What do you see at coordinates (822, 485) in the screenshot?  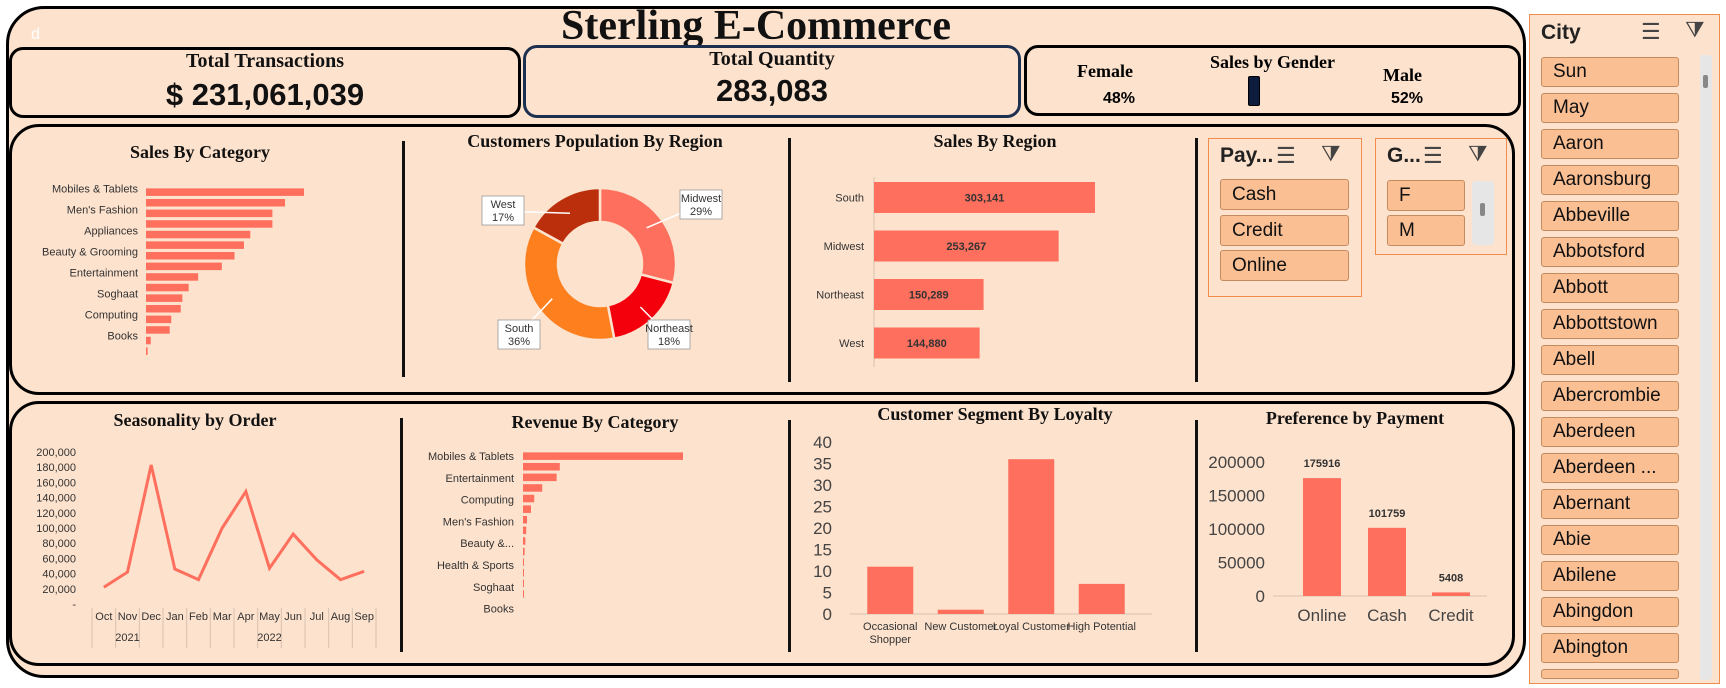 I see `y-tick-label: 30` at bounding box center [822, 485].